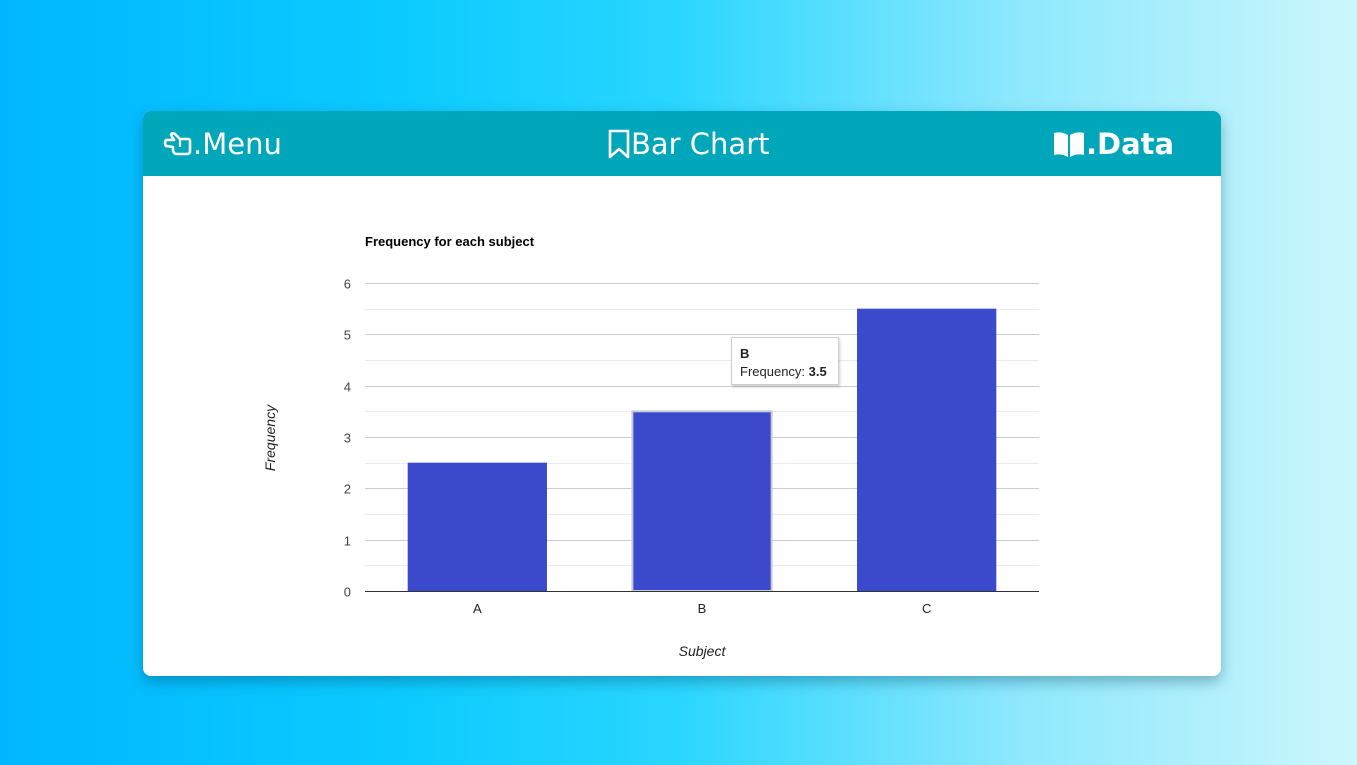  Describe the element at coordinates (450, 241) in the screenshot. I see `chart-title: Frequency for each subject` at that location.